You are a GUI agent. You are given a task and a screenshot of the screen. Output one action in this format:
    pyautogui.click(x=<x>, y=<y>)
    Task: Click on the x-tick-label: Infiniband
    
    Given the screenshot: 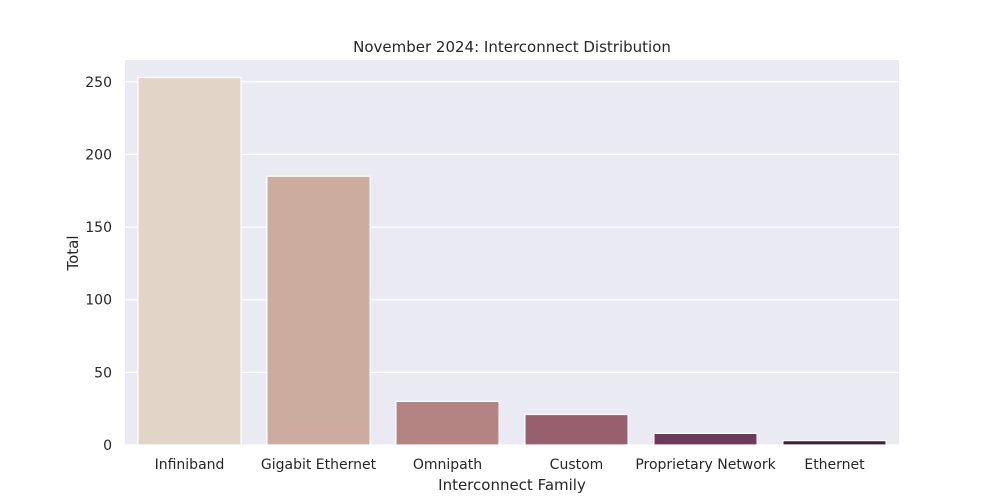 What is the action you would take?
    pyautogui.click(x=190, y=465)
    